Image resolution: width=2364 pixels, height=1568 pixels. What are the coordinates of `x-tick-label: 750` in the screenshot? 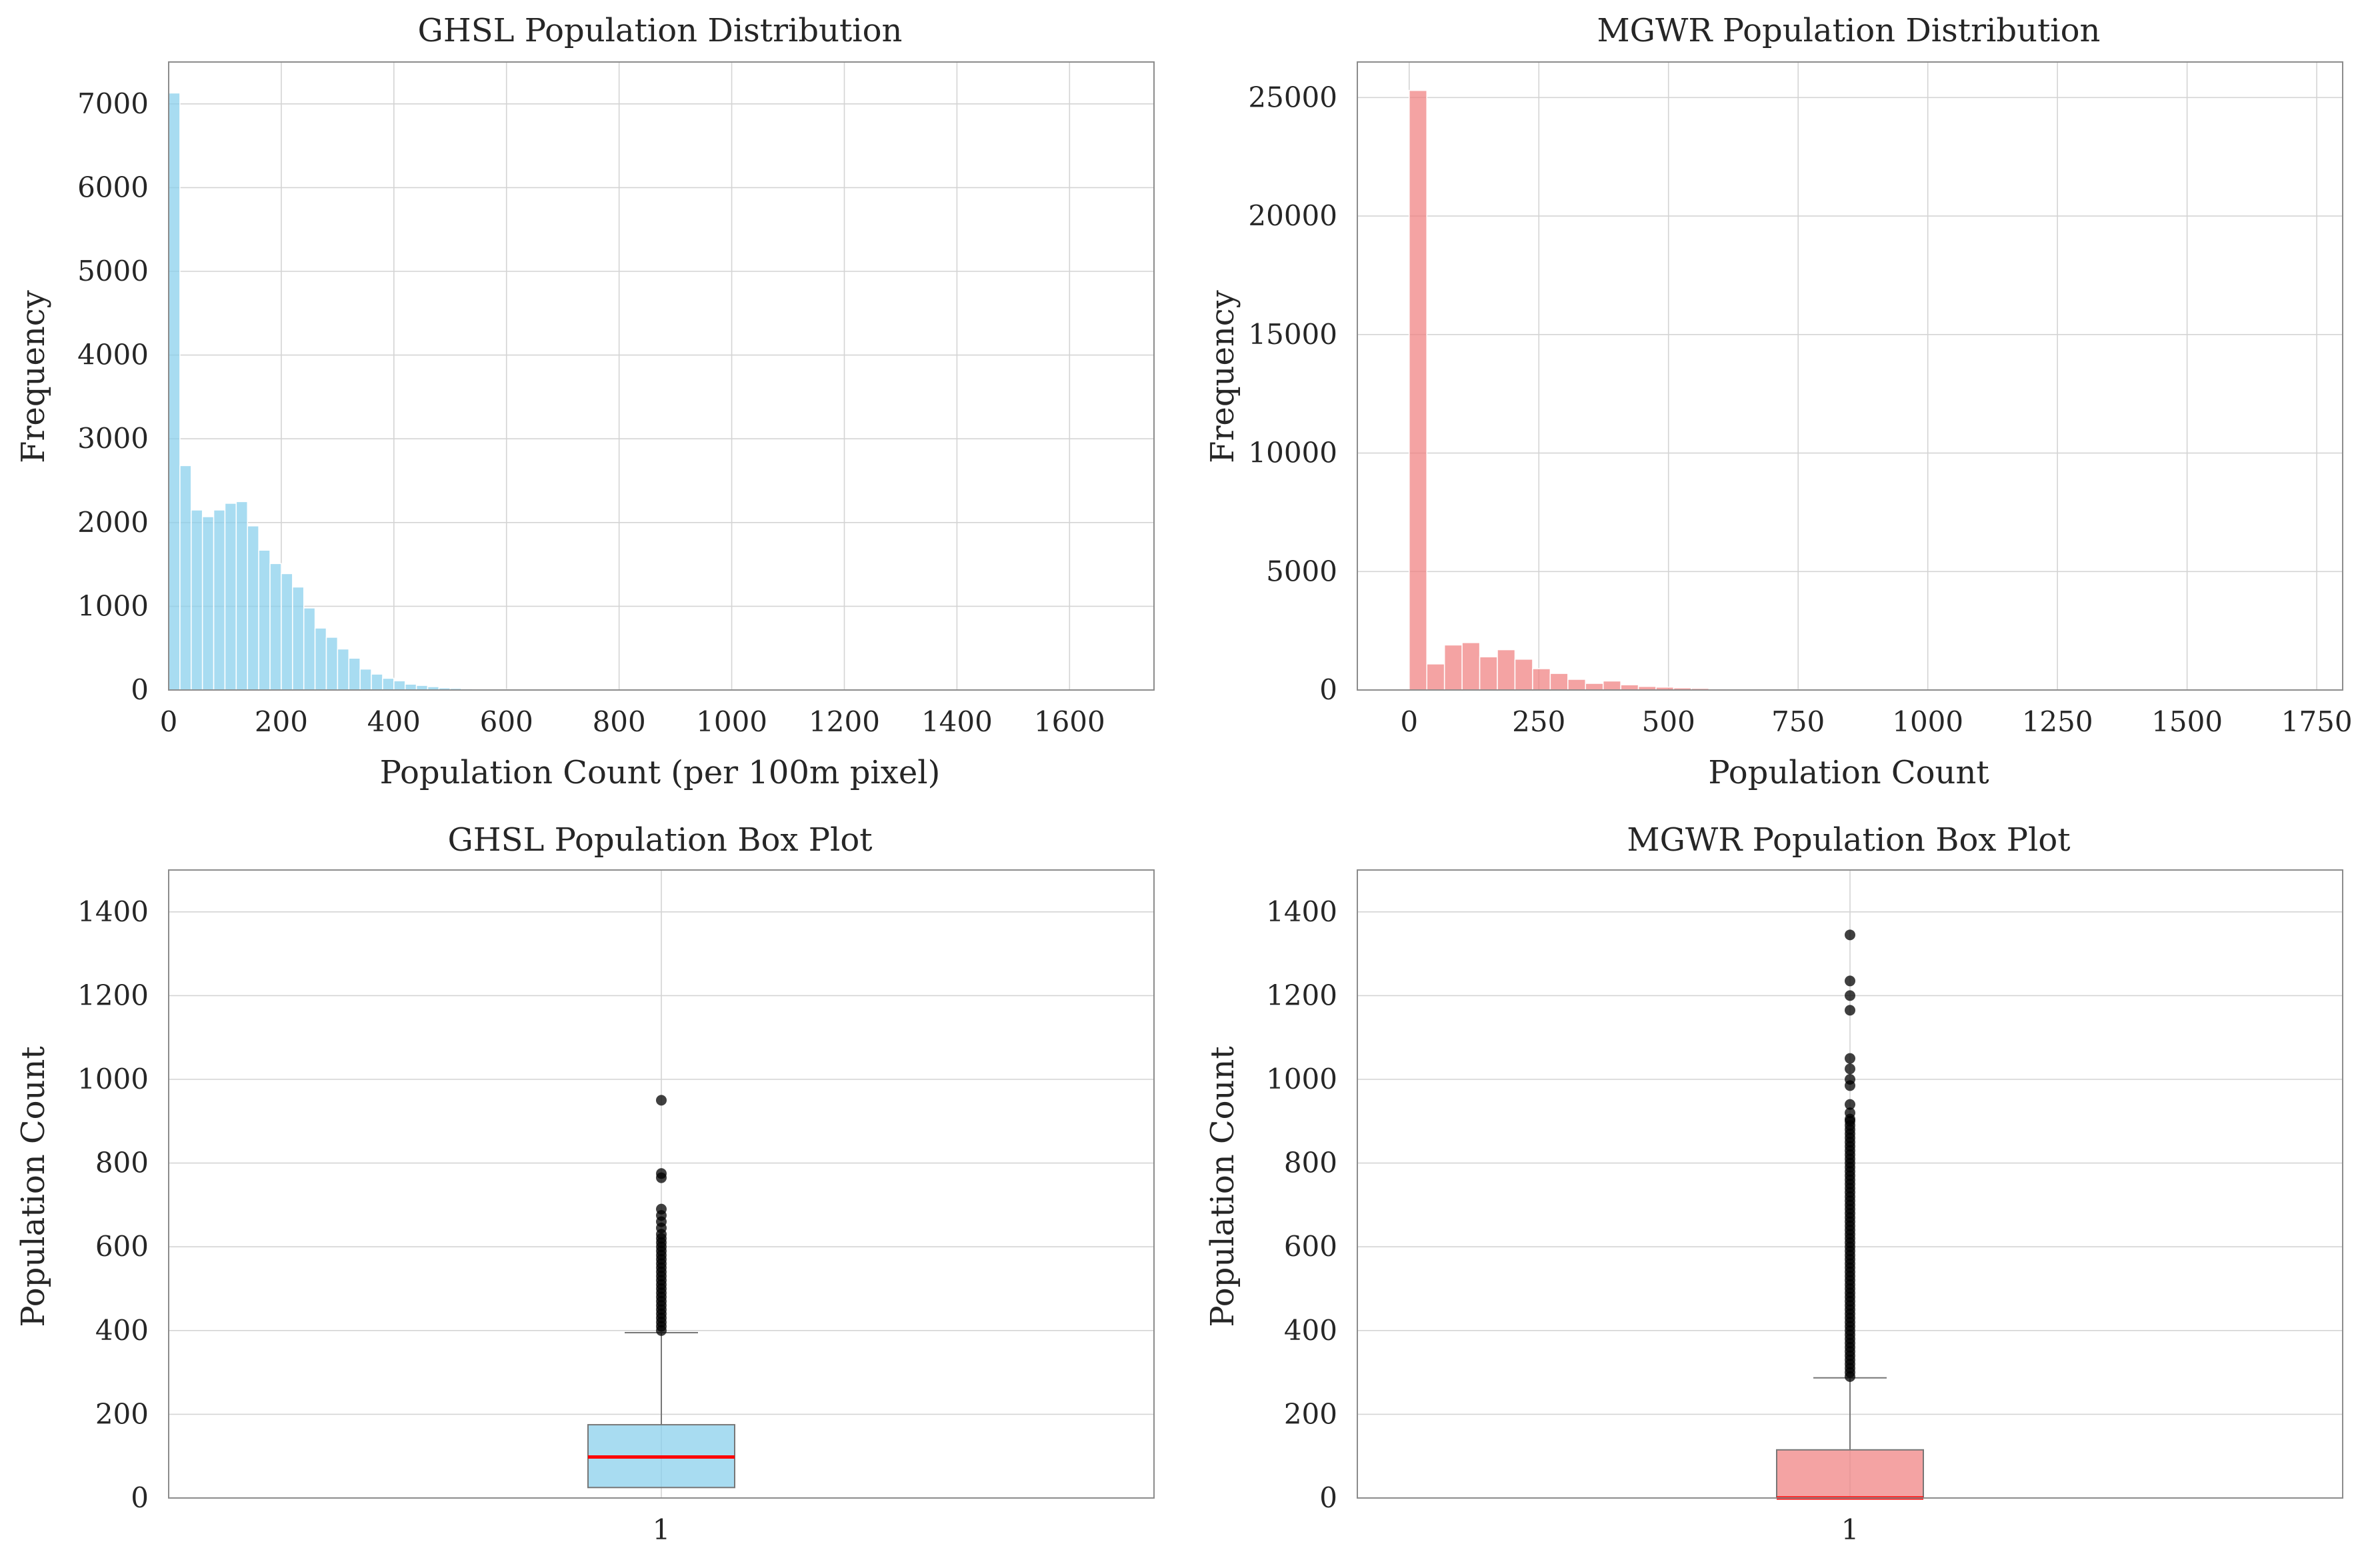 It's located at (1798, 721).